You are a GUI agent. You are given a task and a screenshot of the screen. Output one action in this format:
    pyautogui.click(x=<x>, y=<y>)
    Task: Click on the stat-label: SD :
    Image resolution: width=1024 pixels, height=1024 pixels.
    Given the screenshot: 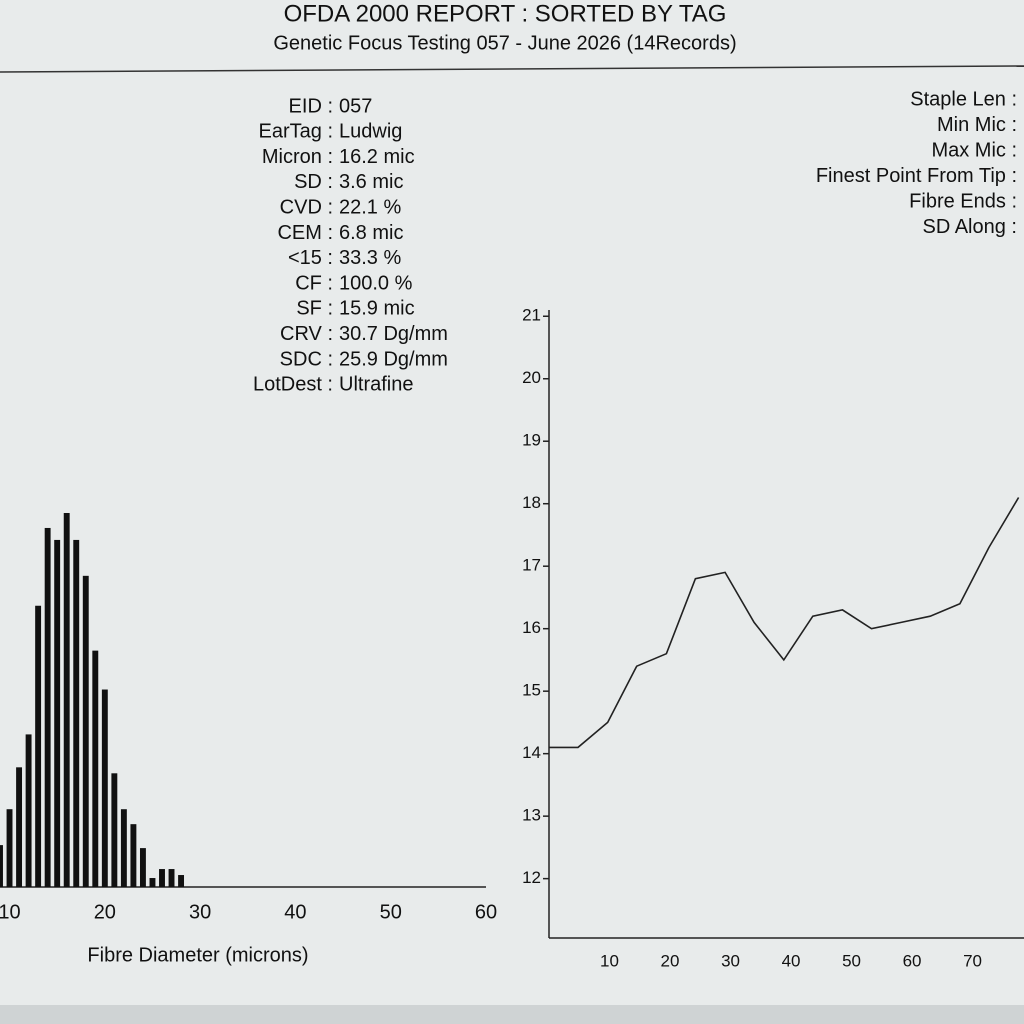 What is the action you would take?
    pyautogui.click(x=313, y=182)
    